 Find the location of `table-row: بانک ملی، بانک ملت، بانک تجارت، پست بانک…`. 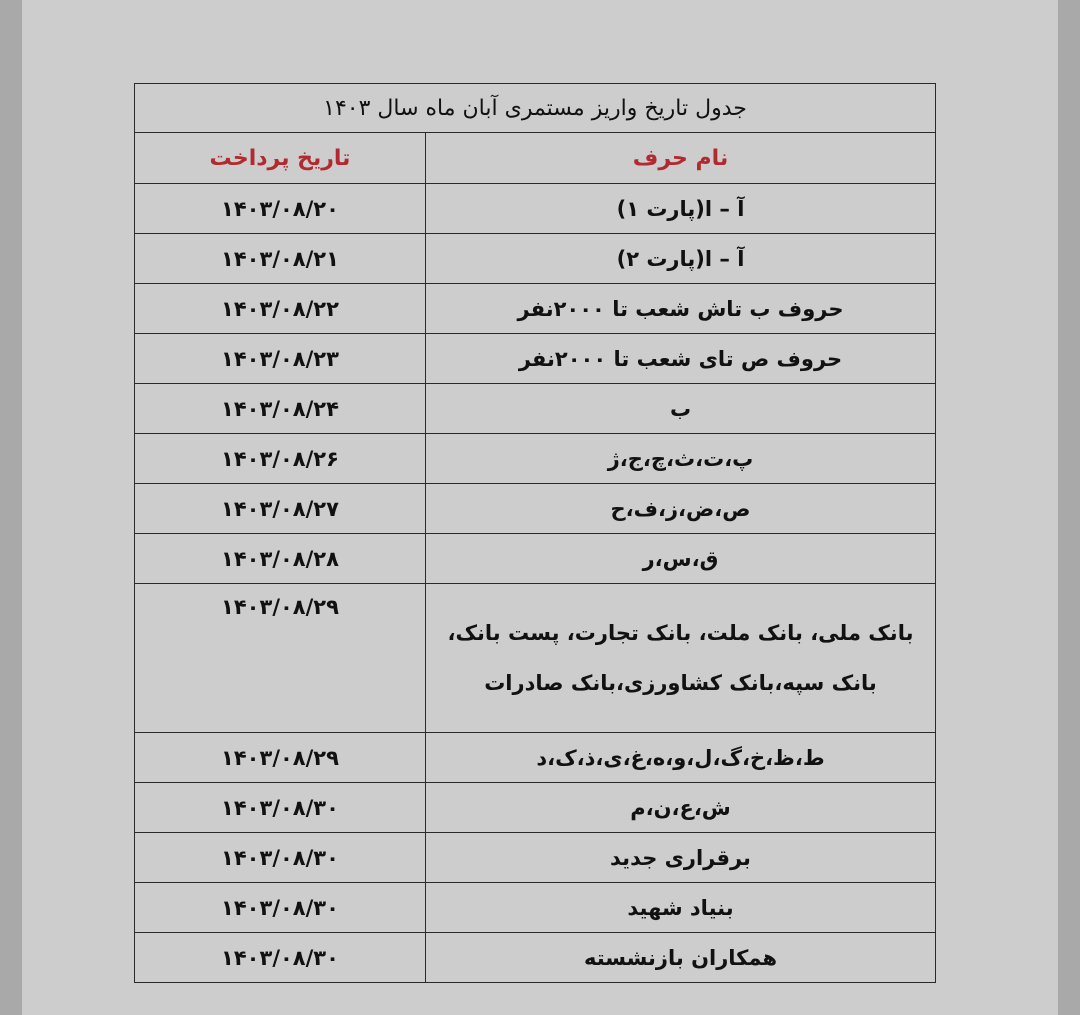

table-row: بانک ملی، بانک ملت، بانک تجارت، پست بانک… is located at coordinates (535, 658).